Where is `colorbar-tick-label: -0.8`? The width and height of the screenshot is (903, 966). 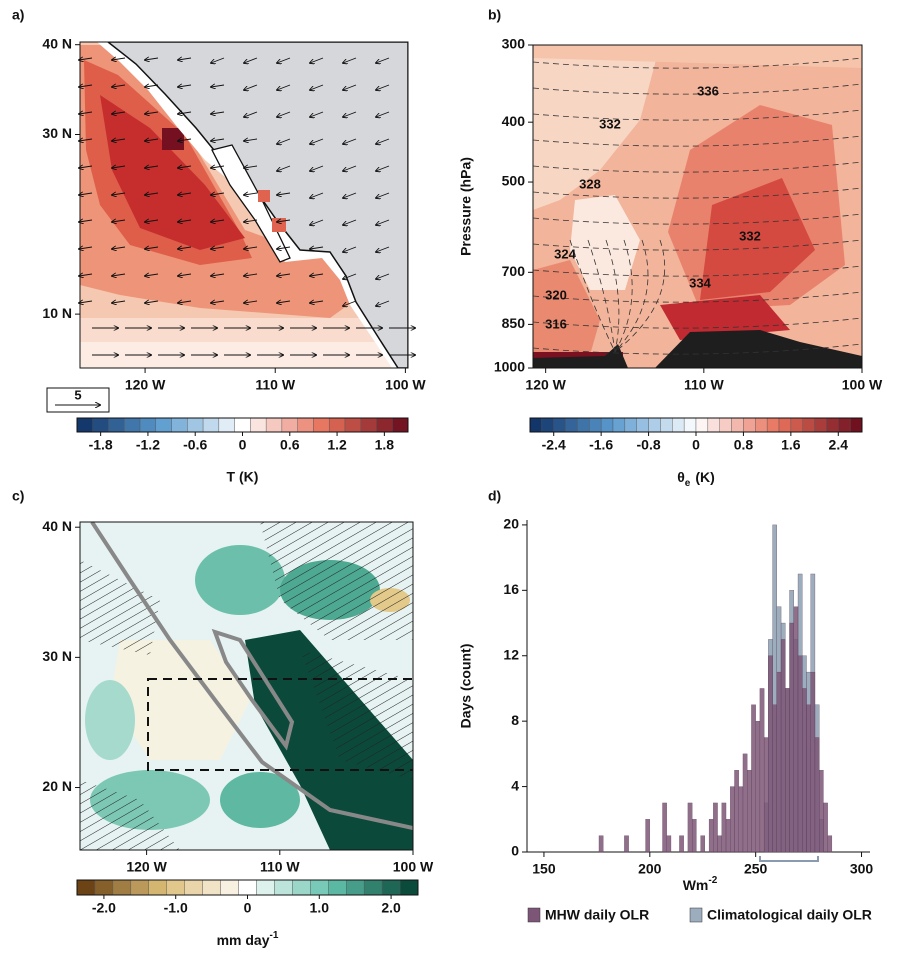
colorbar-tick-label: -0.8 is located at coordinates (649, 445).